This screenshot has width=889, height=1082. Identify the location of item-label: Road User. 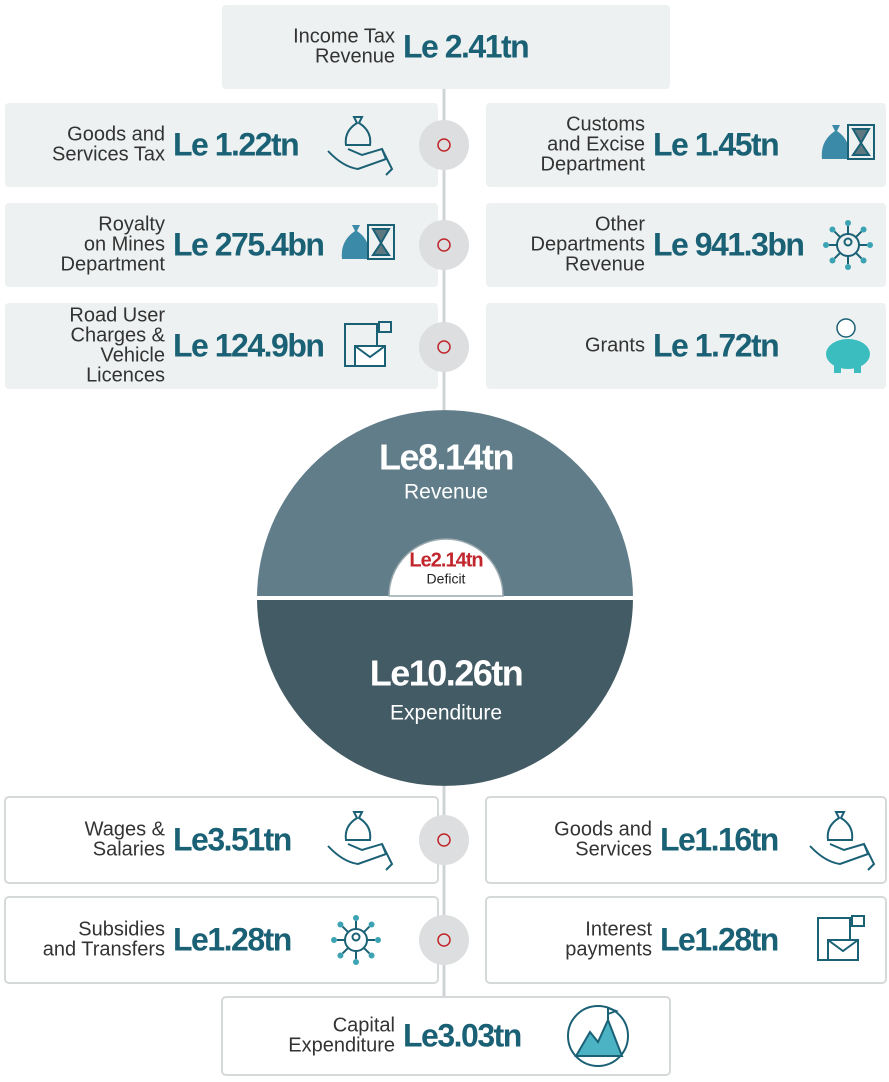
(117, 315).